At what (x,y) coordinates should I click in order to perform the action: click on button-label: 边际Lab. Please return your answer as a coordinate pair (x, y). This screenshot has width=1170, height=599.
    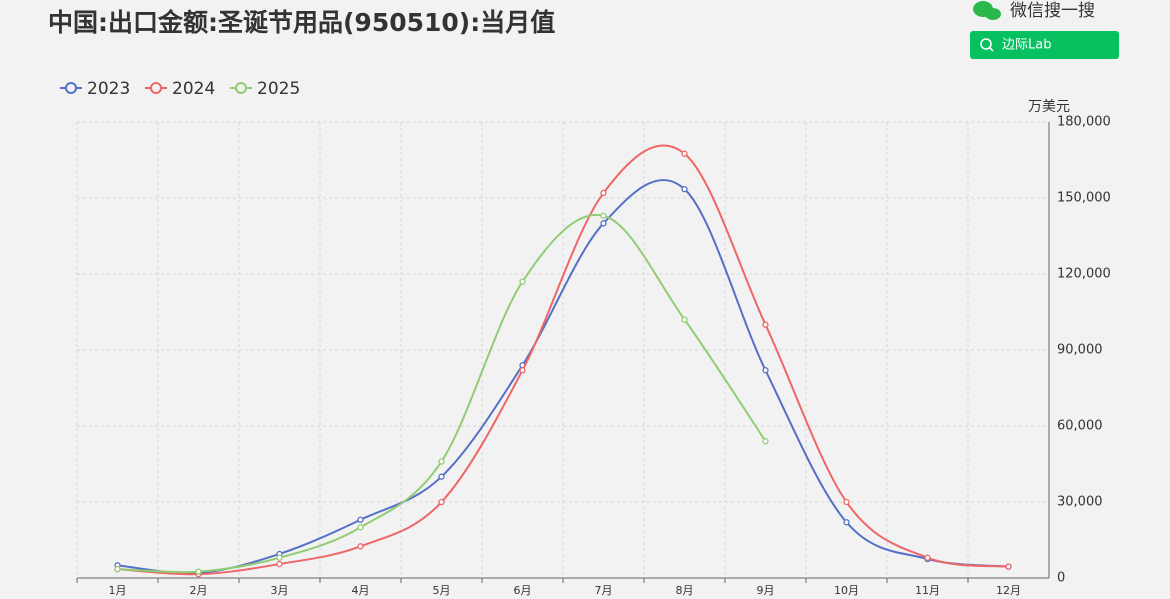
    Looking at the image, I should click on (1026, 45).